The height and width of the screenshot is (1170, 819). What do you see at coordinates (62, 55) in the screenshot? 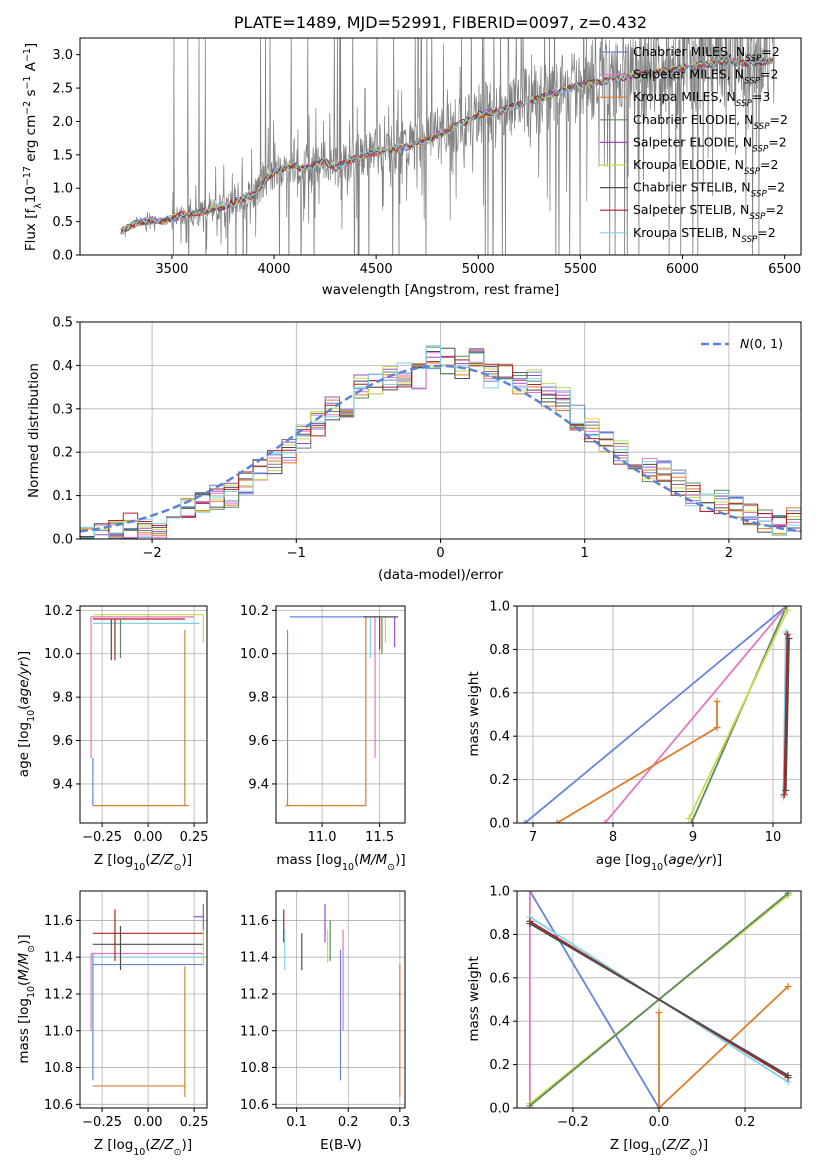
I see `y-tick-label: 3.0` at bounding box center [62, 55].